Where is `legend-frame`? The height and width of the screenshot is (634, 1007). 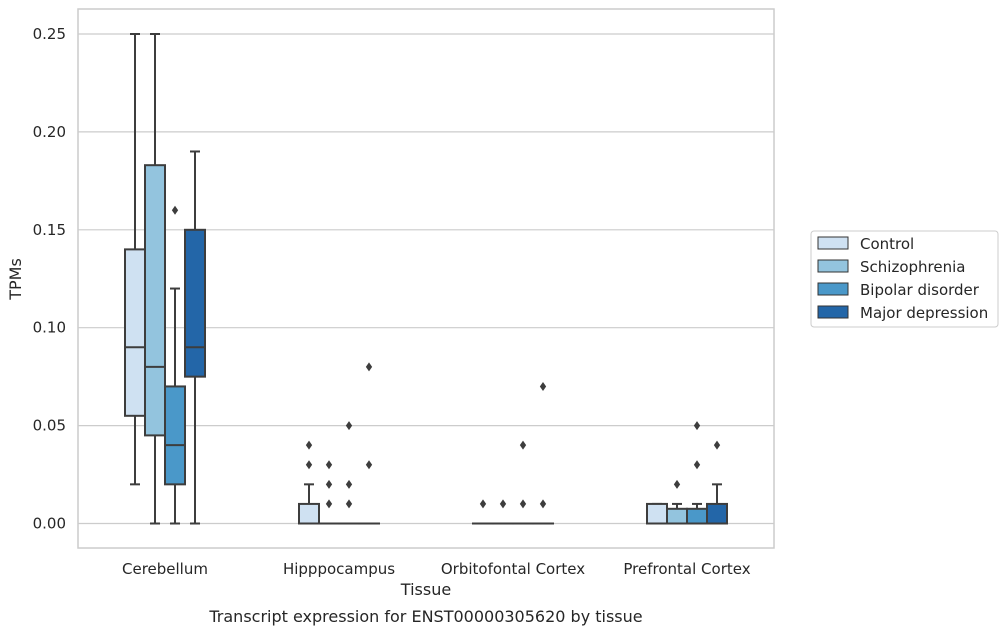 legend-frame is located at coordinates (904, 279).